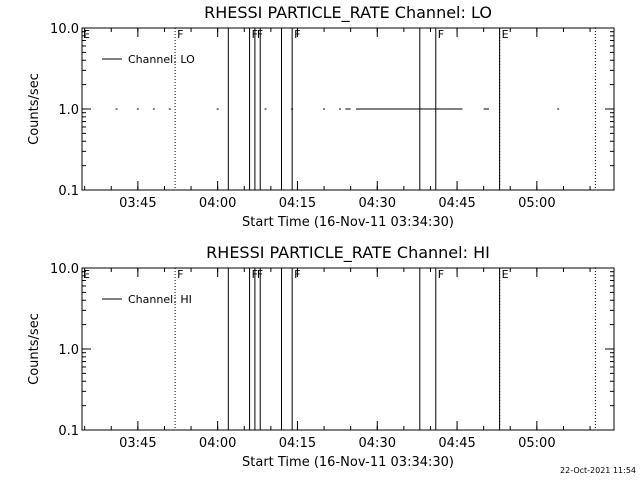  Describe the element at coordinates (297, 34) in the screenshot. I see `panel-0-flag-label-6: F` at that location.